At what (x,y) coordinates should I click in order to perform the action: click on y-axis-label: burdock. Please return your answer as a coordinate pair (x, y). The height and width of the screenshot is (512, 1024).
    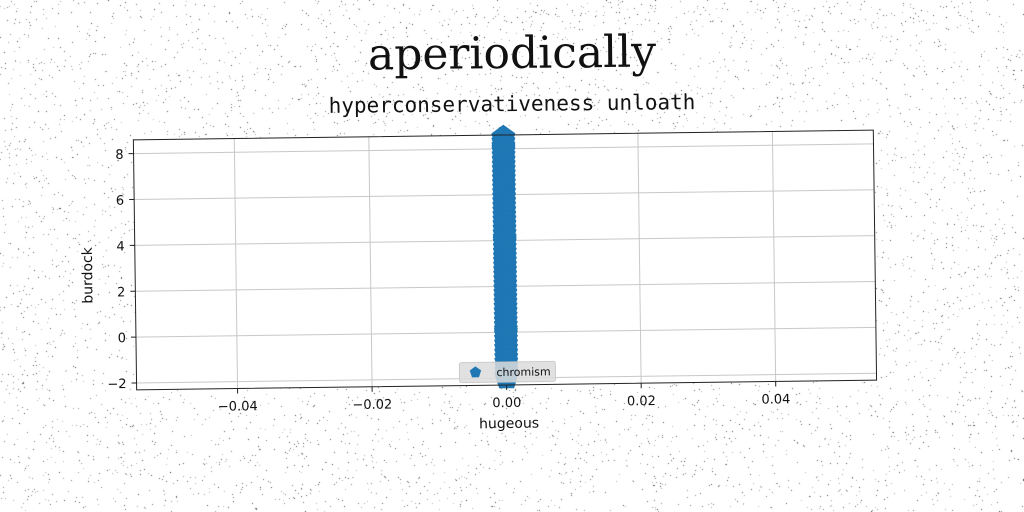
    Looking at the image, I should click on (88, 275).